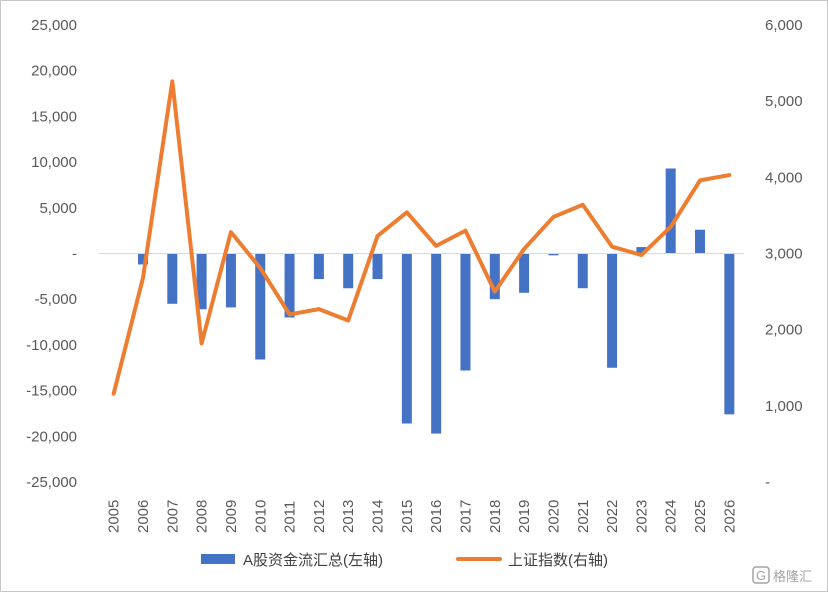  I want to click on left-tick-label: 15,000, so click(54, 116).